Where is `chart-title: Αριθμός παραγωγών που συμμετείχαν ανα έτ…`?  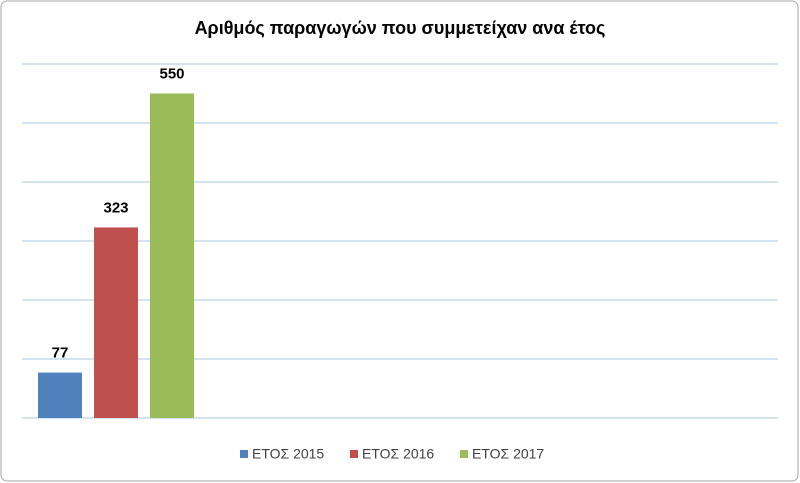
chart-title: Αριθμός παραγωγών που συμμετείχαν ανα έτ… is located at coordinates (400, 28).